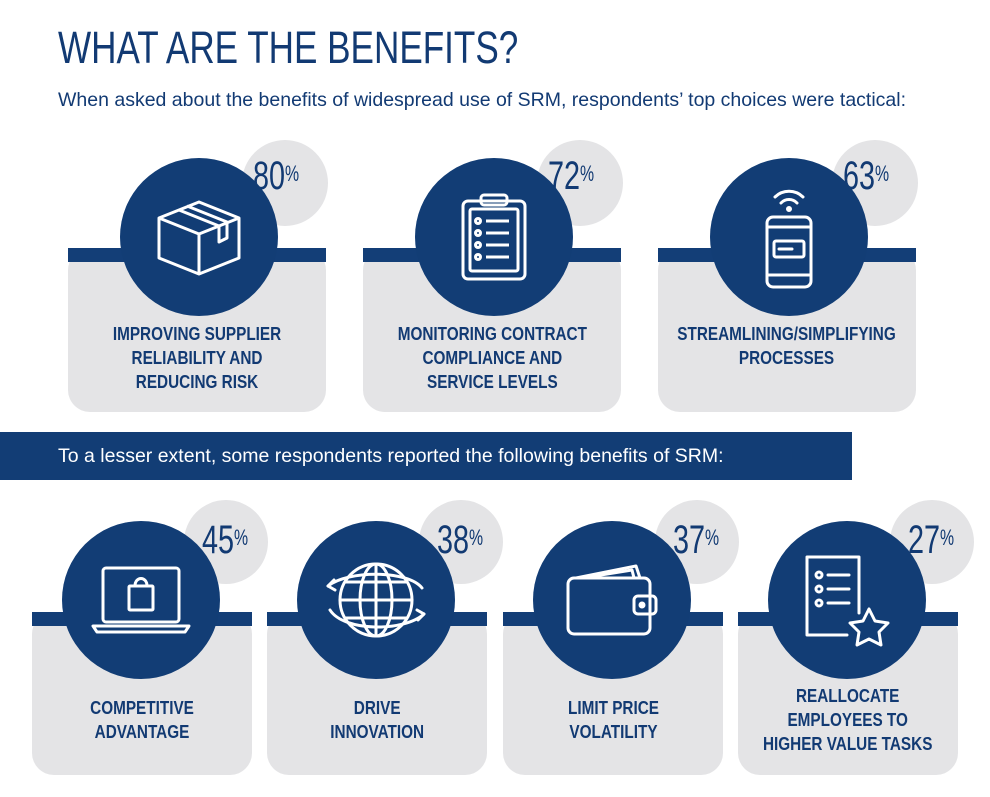 The height and width of the screenshot is (797, 990). I want to click on percent-value: 27%, so click(931, 540).